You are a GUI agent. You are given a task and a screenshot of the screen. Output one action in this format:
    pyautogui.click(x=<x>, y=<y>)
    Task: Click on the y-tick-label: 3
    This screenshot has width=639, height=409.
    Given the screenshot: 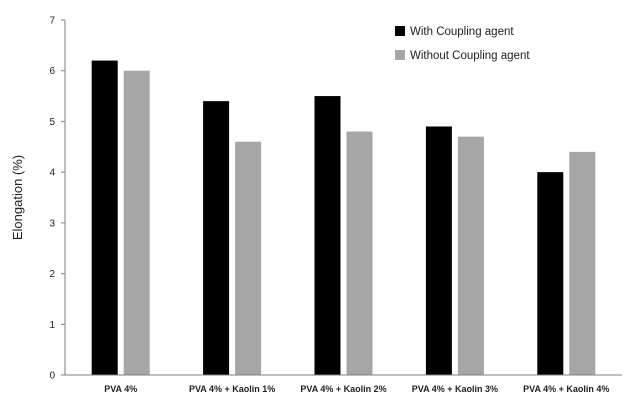 What is the action you would take?
    pyautogui.click(x=52, y=223)
    